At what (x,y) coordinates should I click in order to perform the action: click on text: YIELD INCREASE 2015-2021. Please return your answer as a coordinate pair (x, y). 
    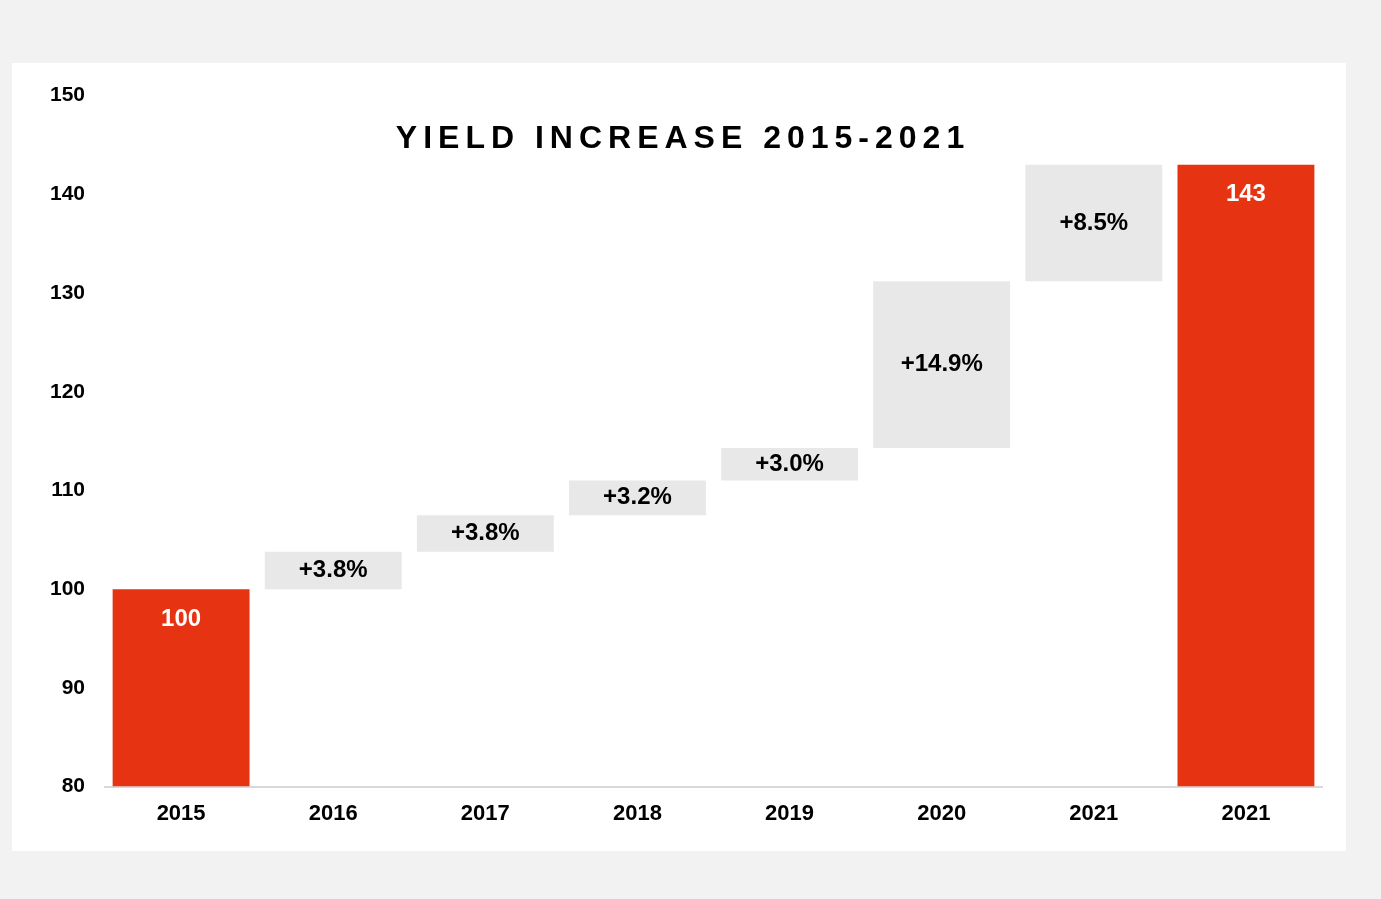
    Looking at the image, I should click on (683, 136).